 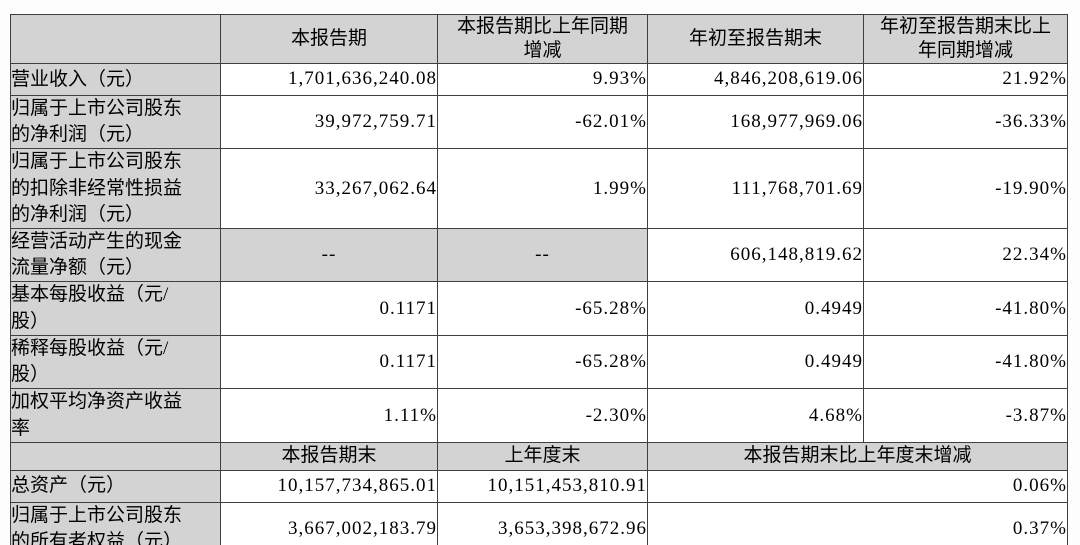 I want to click on section1-header-row: 本报告期 本报告期比上年同期增减 年初至报告期末 年初至报告期末比上年同期增减, so click(x=539, y=39).